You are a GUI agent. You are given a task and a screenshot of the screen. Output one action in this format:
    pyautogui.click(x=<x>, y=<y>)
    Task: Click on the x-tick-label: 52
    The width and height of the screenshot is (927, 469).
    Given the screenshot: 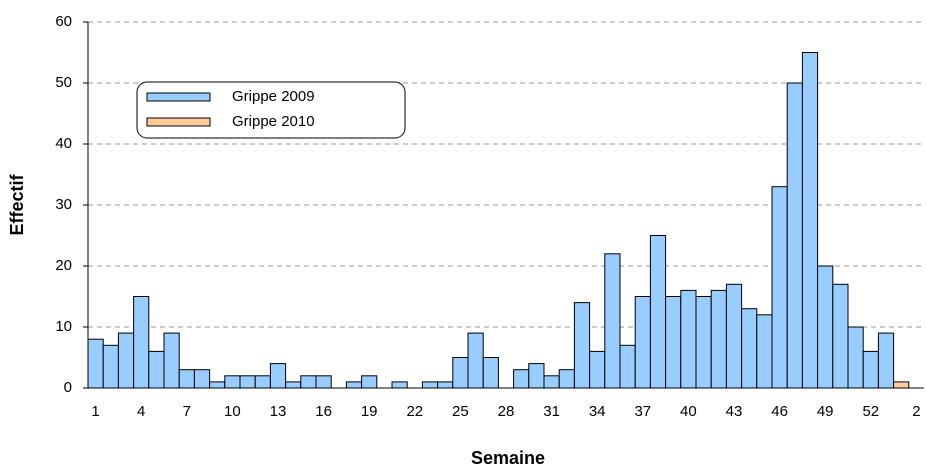 What is the action you would take?
    pyautogui.click(x=870, y=411)
    